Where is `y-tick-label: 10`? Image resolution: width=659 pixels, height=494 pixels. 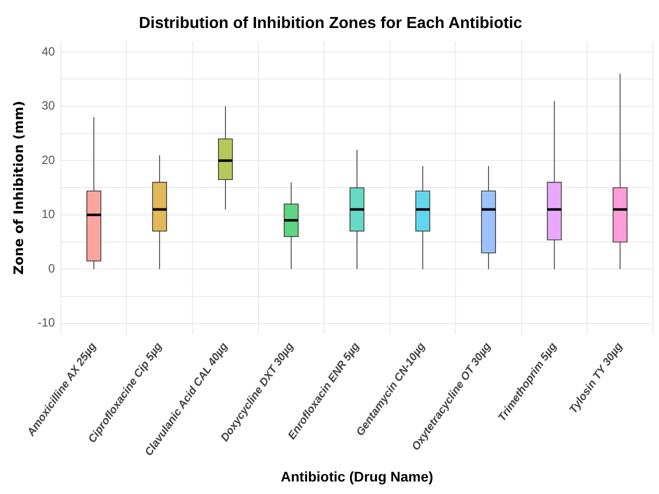 y-tick-label: 10 is located at coordinates (49, 214).